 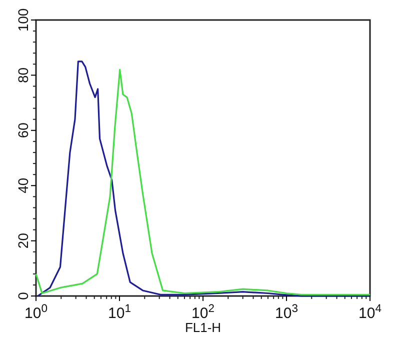 I want to click on y-tick-label: 40, so click(x=22, y=186).